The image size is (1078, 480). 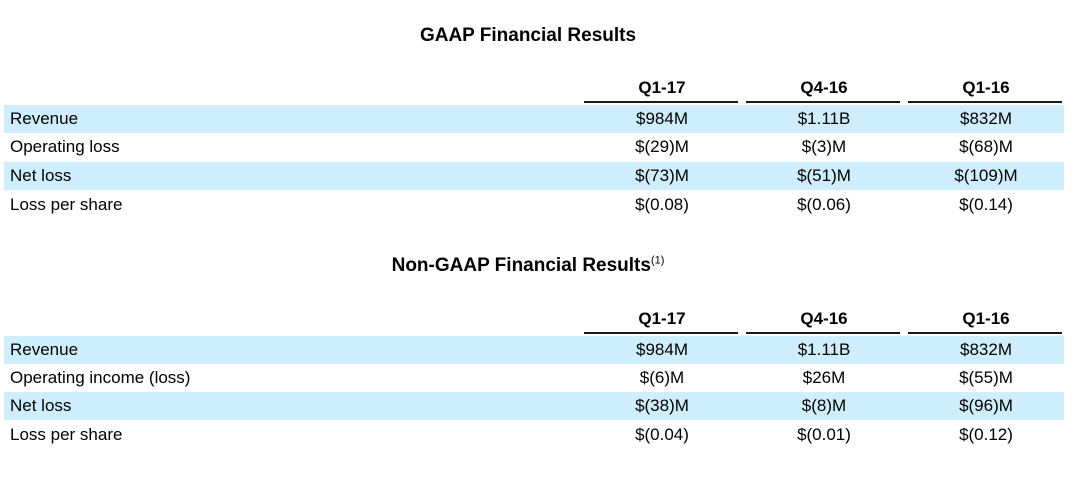 What do you see at coordinates (824, 204) in the screenshot?
I see `table-cell: $(0.06)` at bounding box center [824, 204].